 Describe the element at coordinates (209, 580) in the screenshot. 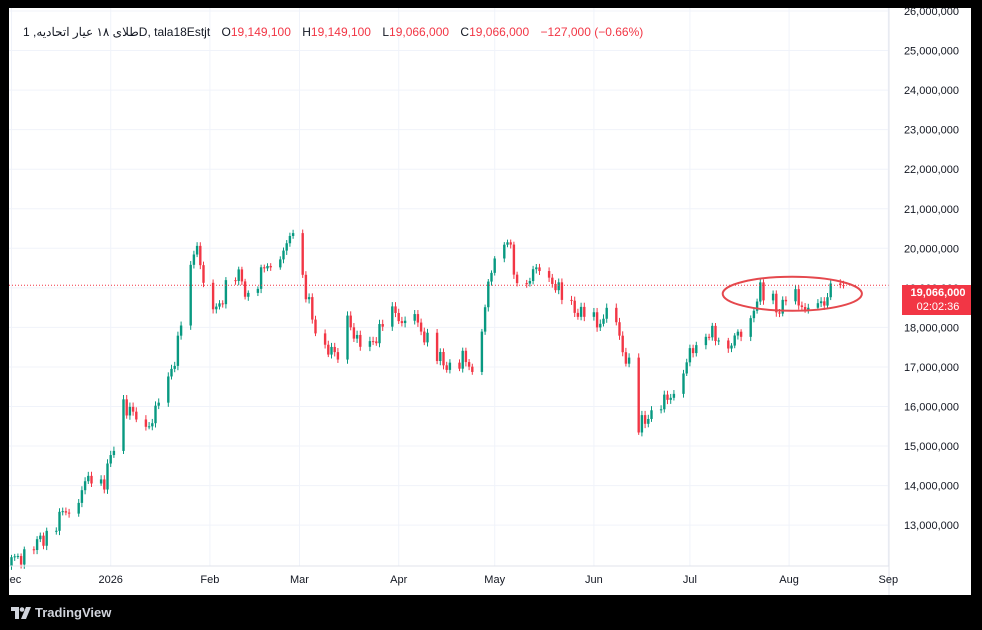

I see `time-tick-label: Feb` at that location.